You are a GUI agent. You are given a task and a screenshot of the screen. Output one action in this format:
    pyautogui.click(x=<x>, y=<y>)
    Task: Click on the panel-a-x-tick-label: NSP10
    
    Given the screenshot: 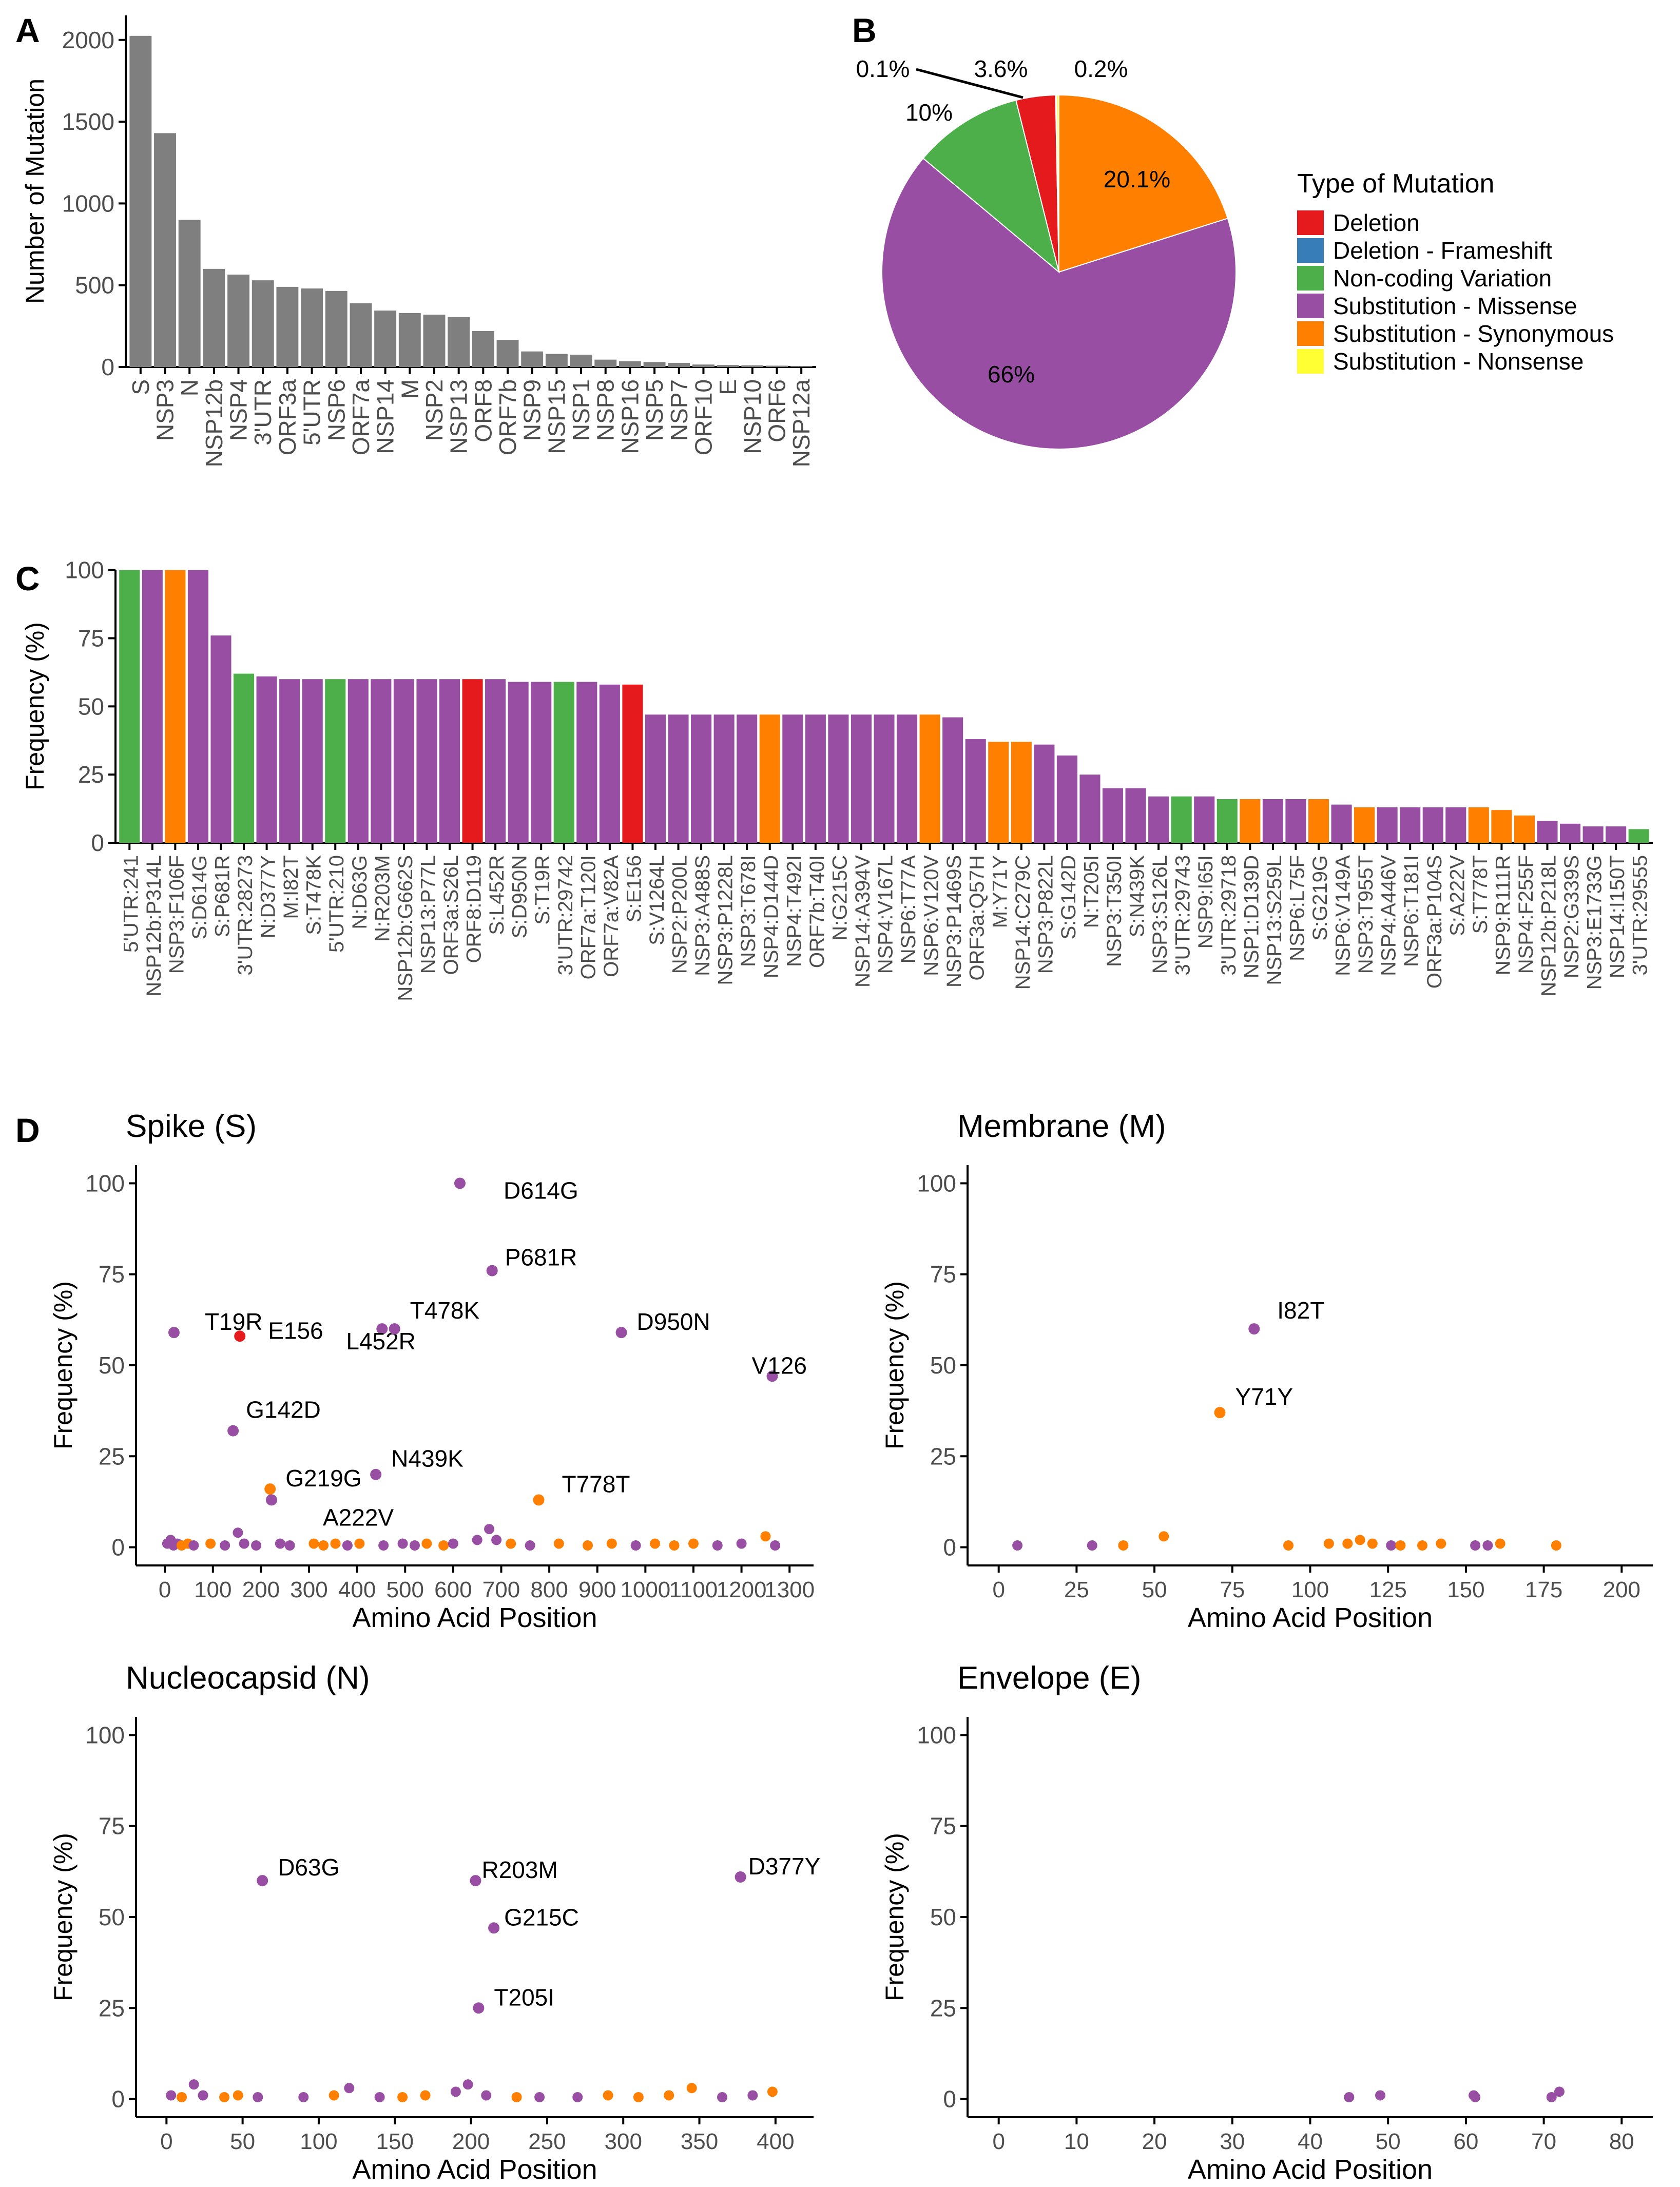 What is the action you would take?
    pyautogui.click(x=753, y=416)
    